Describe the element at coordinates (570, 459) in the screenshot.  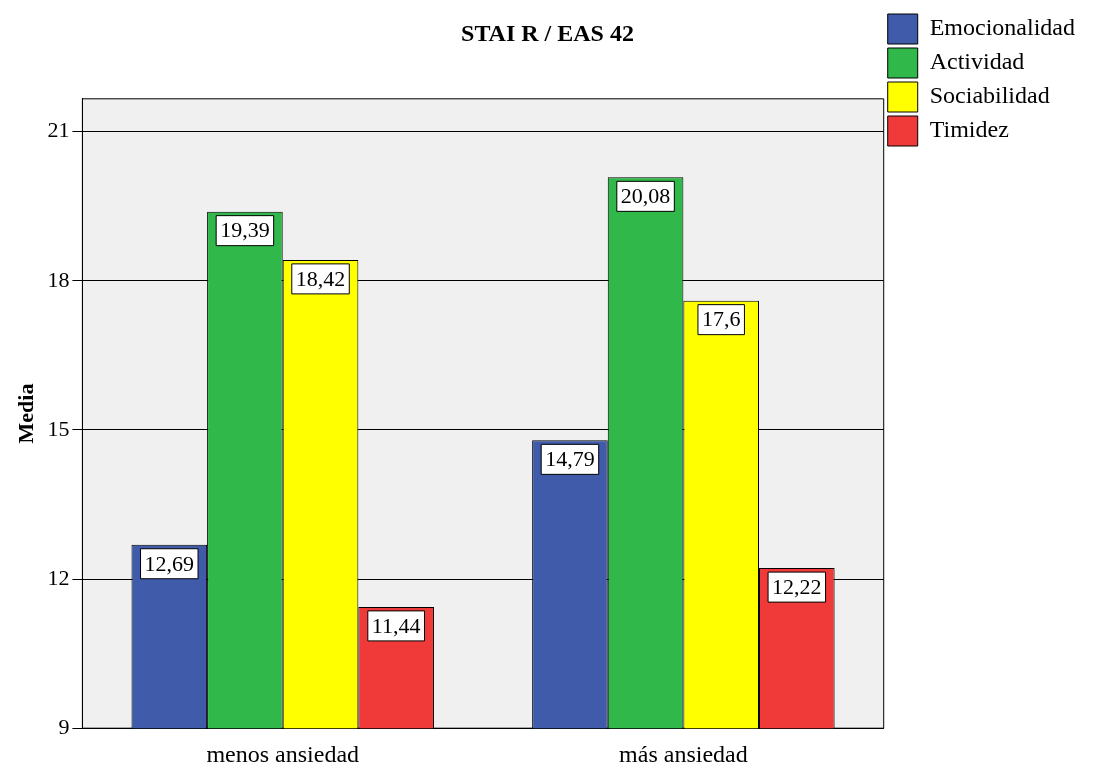
I see `data-label: 14,79` at that location.